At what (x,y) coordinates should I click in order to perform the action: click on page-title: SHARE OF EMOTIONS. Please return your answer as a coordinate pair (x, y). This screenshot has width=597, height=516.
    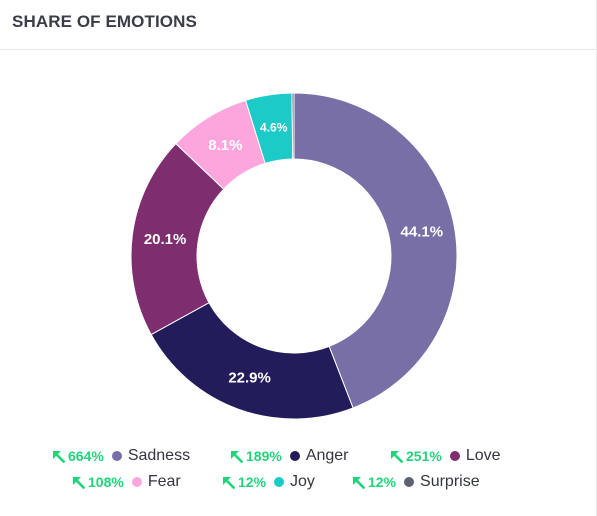
    Looking at the image, I should click on (104, 21).